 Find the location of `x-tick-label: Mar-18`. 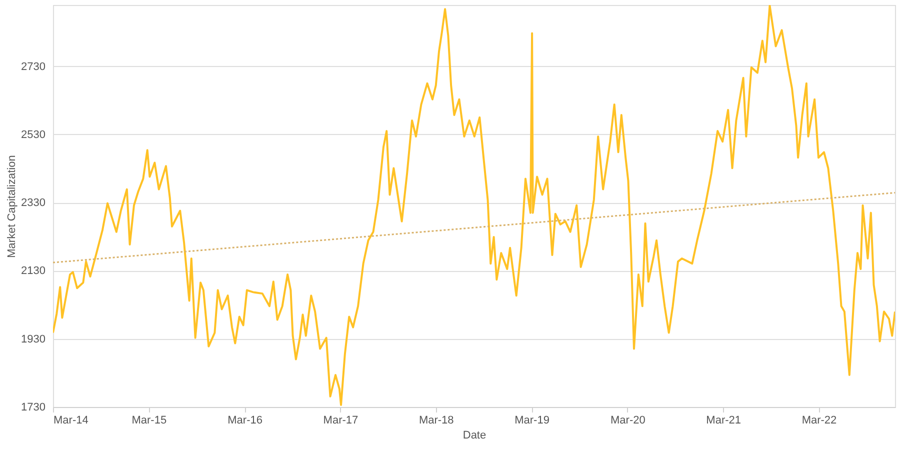

x-tick-label: Mar-18 is located at coordinates (436, 420).